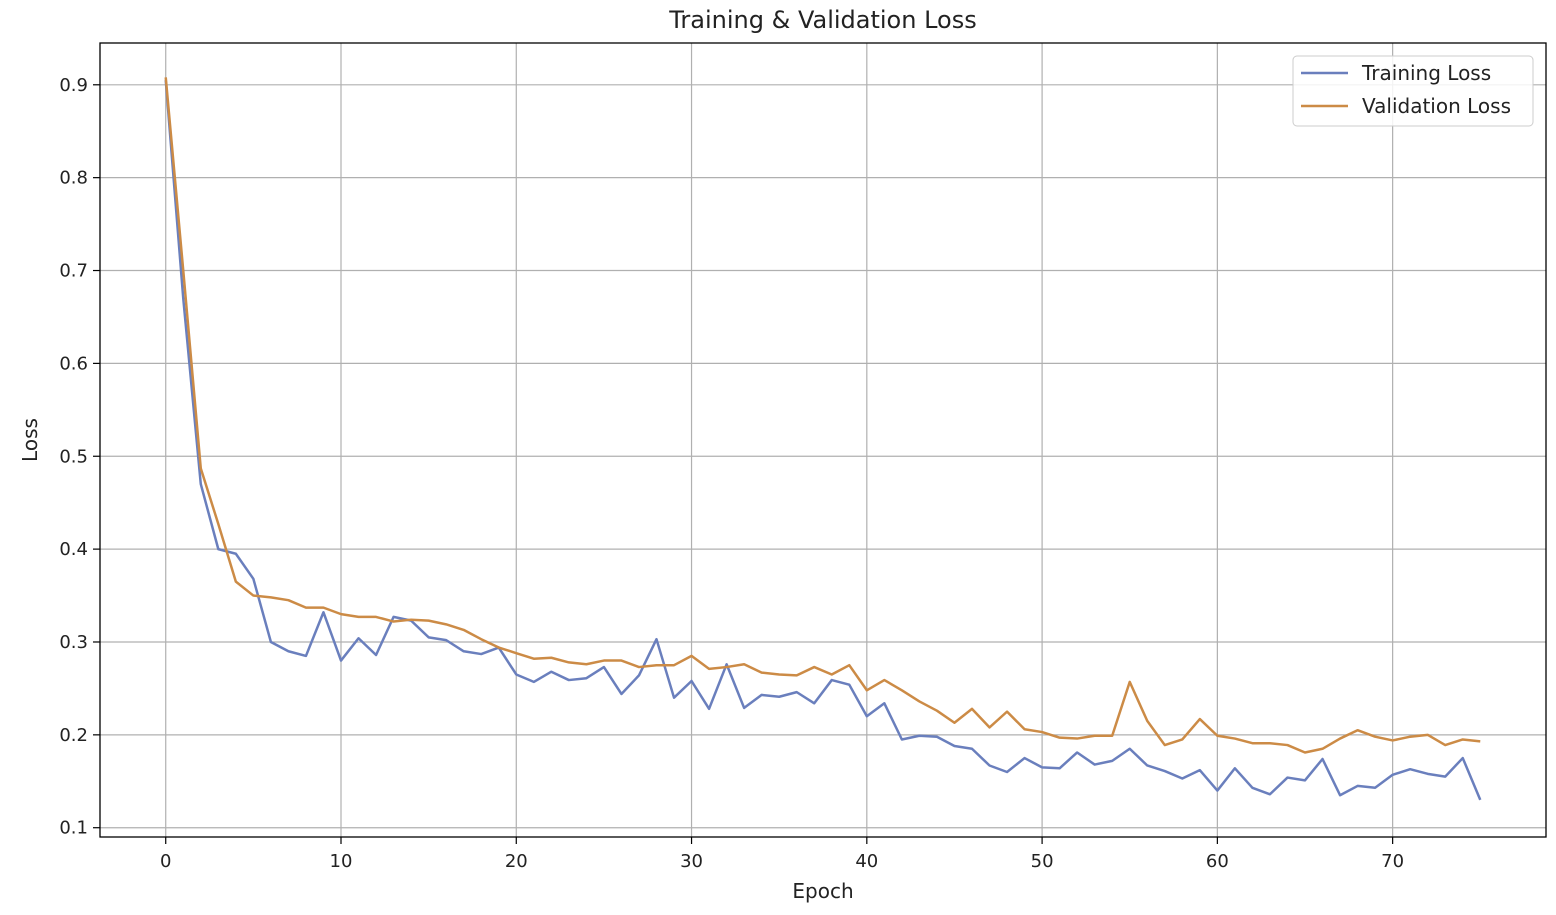 This screenshot has width=1556, height=915. What do you see at coordinates (73, 85) in the screenshot?
I see `y-tick-label: 0.9` at bounding box center [73, 85].